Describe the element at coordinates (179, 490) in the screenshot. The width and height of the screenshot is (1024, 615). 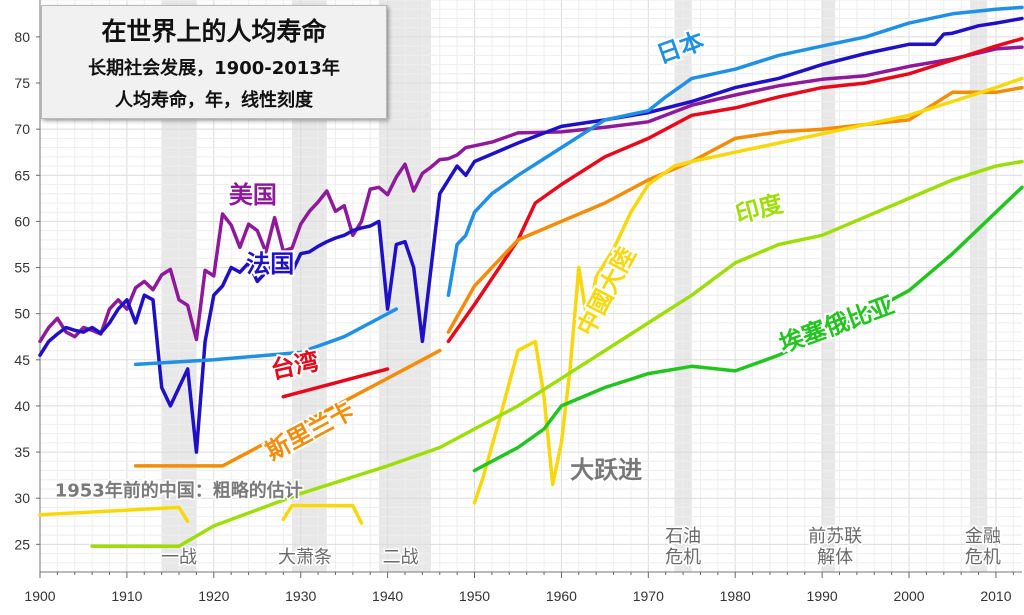
I see `annotation-china-estimate: 1953年前的中国：粗略的估计` at that location.